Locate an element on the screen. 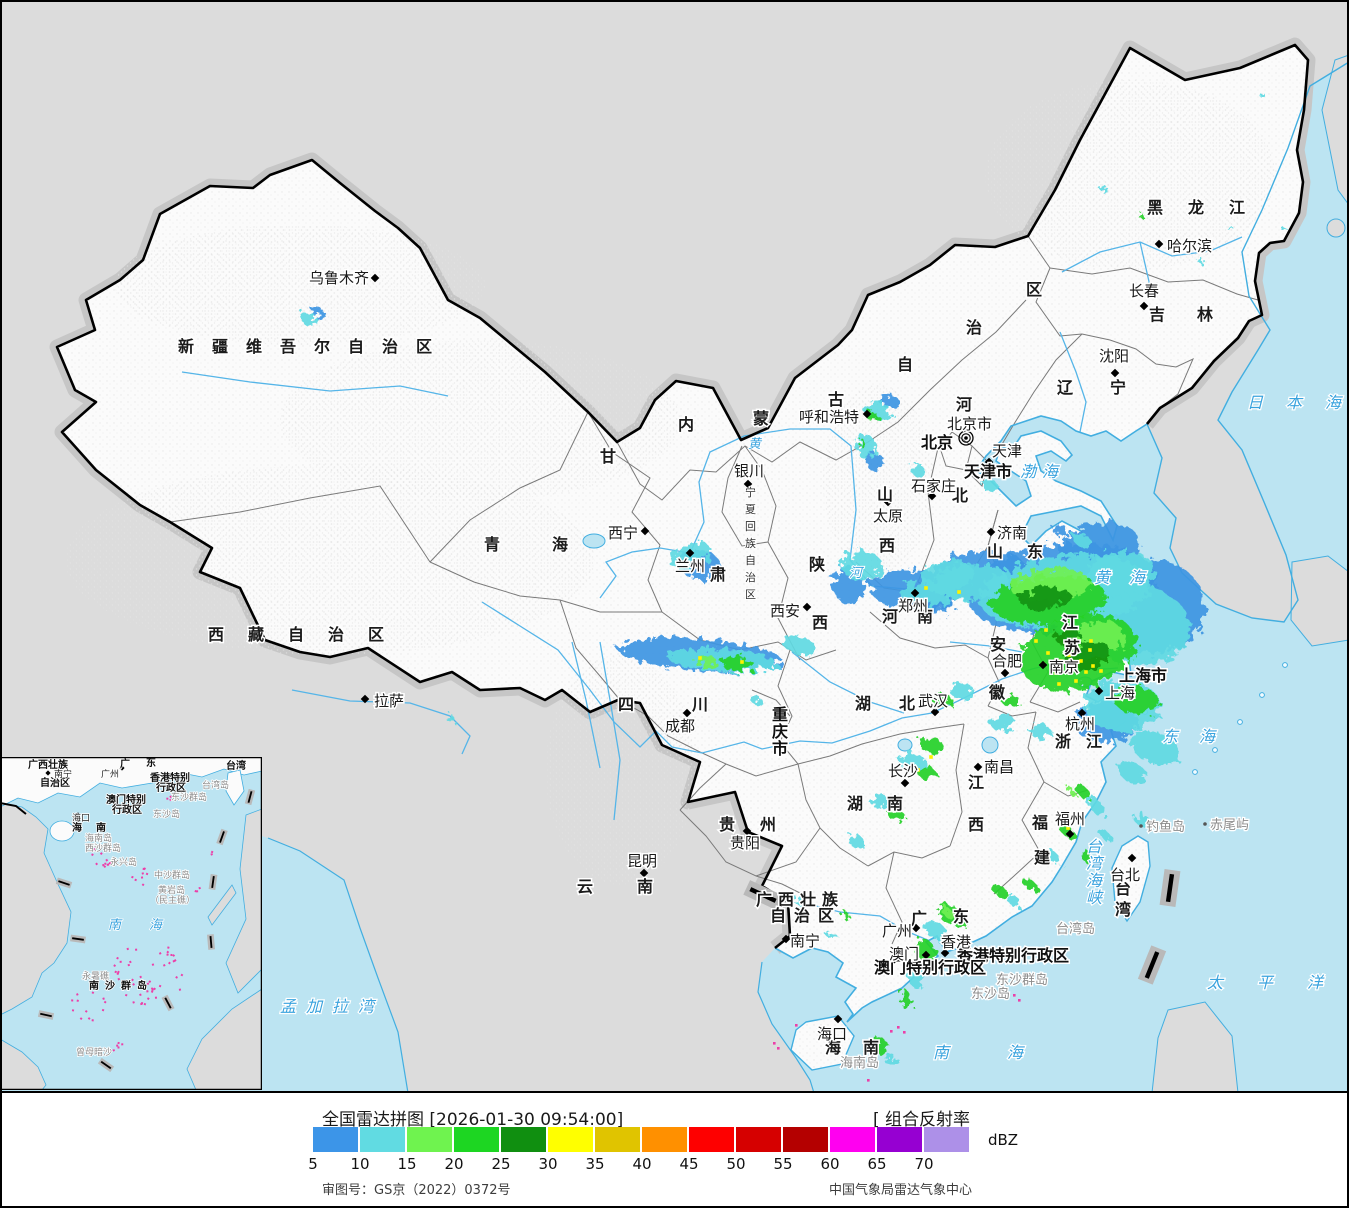 The width and height of the screenshot is (1349, 1208). map-label: 行政区 is located at coordinates (126, 809).